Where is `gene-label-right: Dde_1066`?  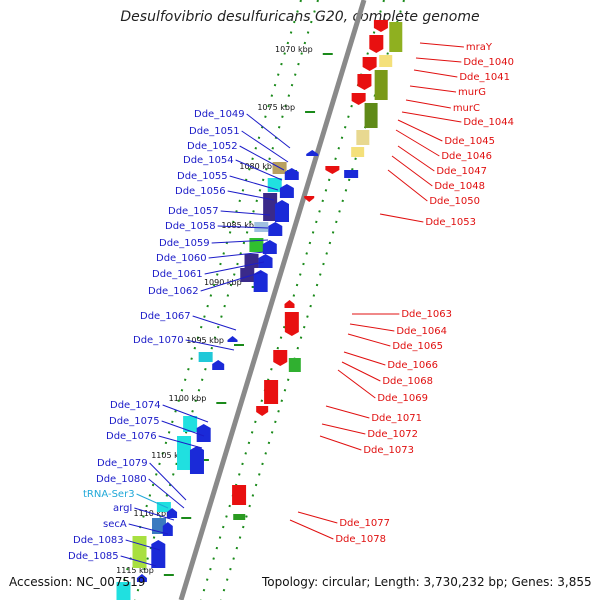 gene-label-right: Dde_1066 is located at coordinates (412, 365).